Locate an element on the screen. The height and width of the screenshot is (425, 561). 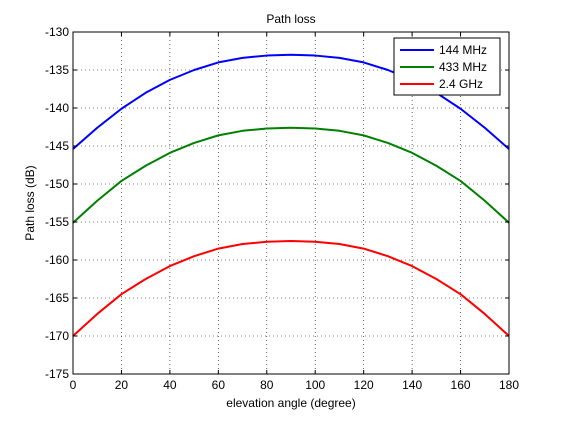
x-tick-label: 20 is located at coordinates (122, 385).